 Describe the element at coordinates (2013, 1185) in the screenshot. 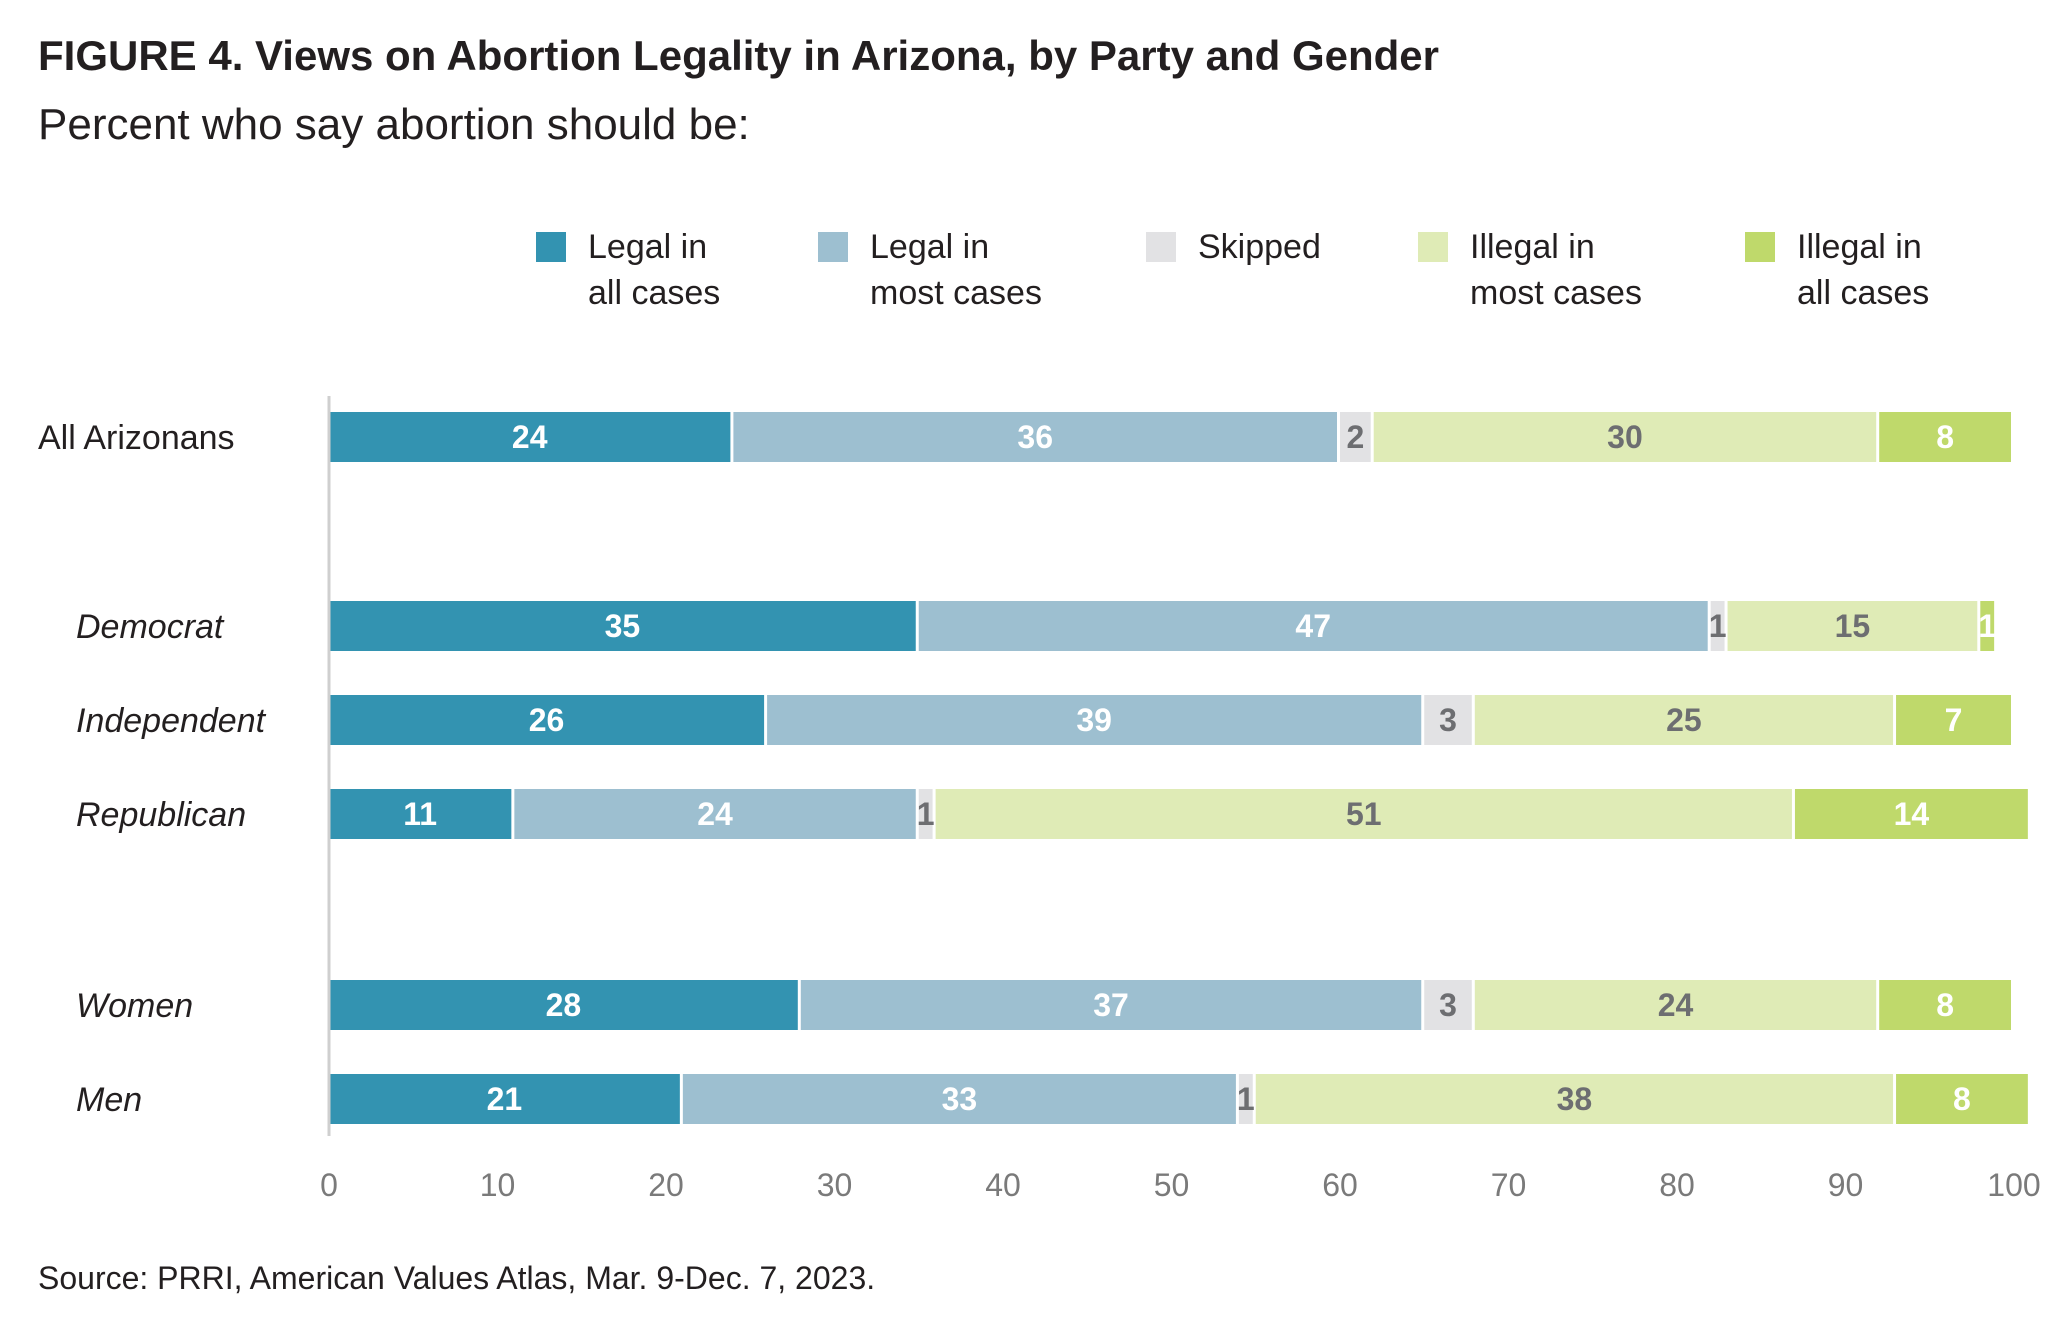

I see `x-tick-label-100: 100` at that location.